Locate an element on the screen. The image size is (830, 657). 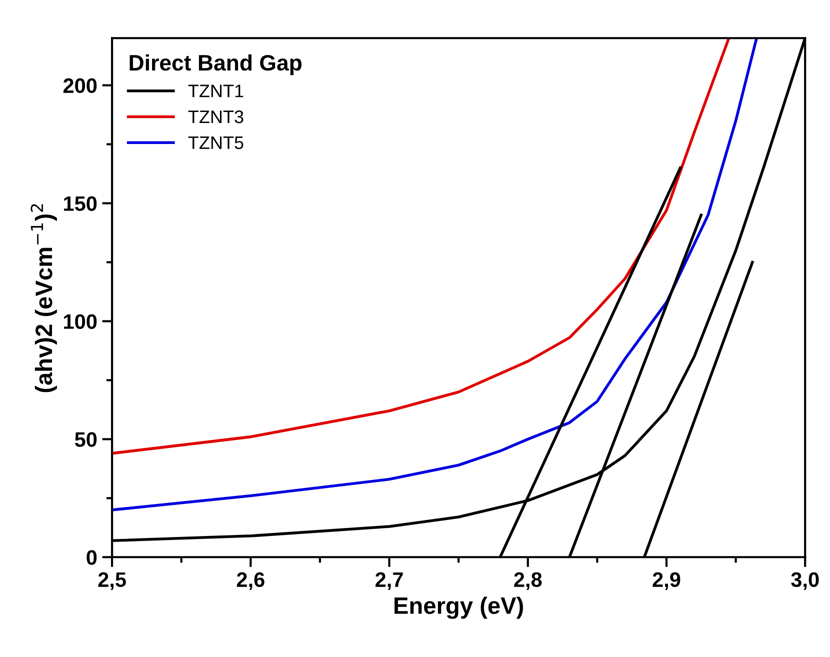
x-tick-label: 2,5 is located at coordinates (112, 581).